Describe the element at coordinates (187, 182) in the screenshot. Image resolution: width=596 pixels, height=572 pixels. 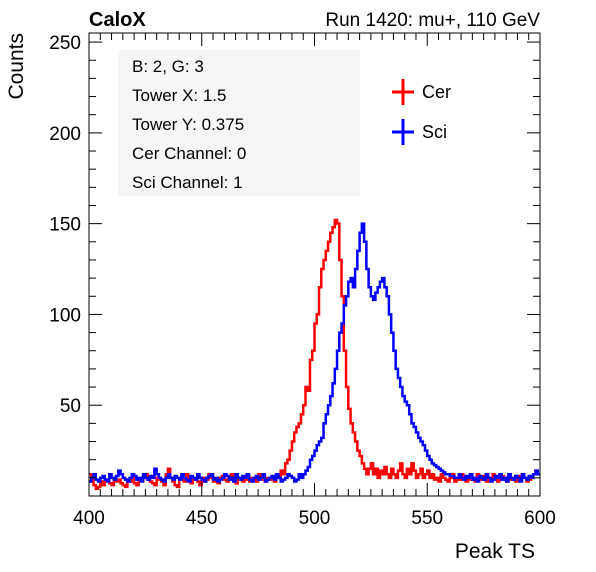
I see `info-line: Sci Channel: 1` at that location.